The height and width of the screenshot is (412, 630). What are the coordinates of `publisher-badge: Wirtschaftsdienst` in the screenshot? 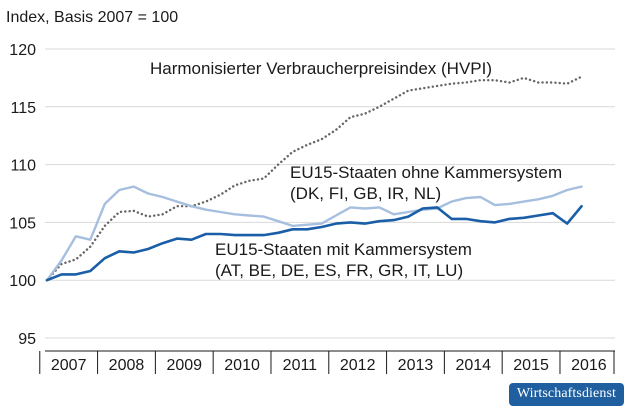 It's located at (566, 394).